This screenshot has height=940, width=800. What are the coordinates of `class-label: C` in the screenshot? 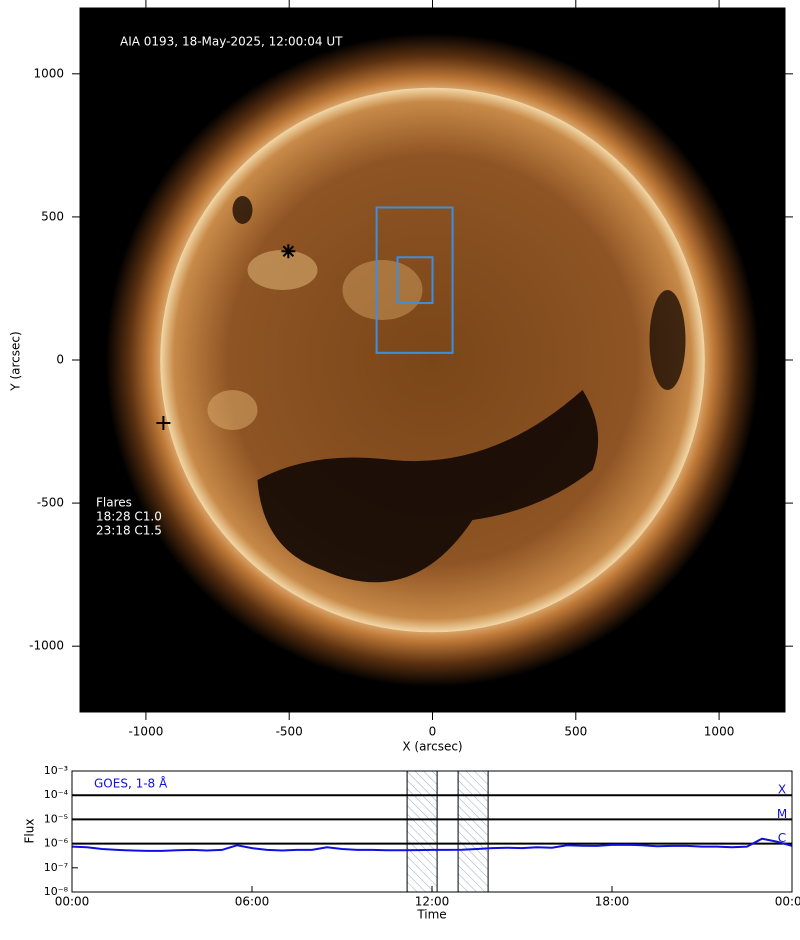 It's located at (782, 838).